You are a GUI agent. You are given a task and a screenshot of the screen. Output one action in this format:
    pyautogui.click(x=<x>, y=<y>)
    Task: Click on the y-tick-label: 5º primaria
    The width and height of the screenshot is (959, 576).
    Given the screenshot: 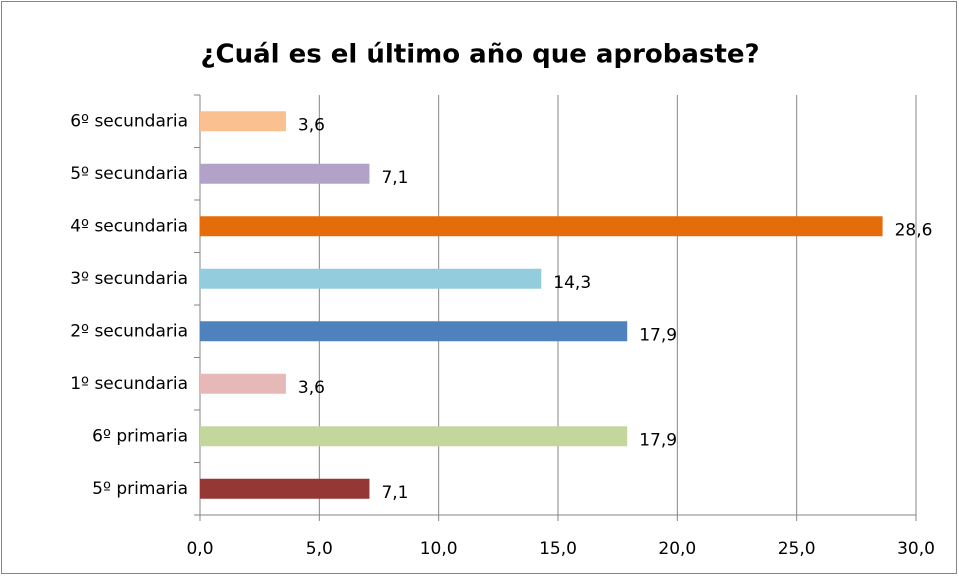 What is the action you would take?
    pyautogui.click(x=140, y=489)
    